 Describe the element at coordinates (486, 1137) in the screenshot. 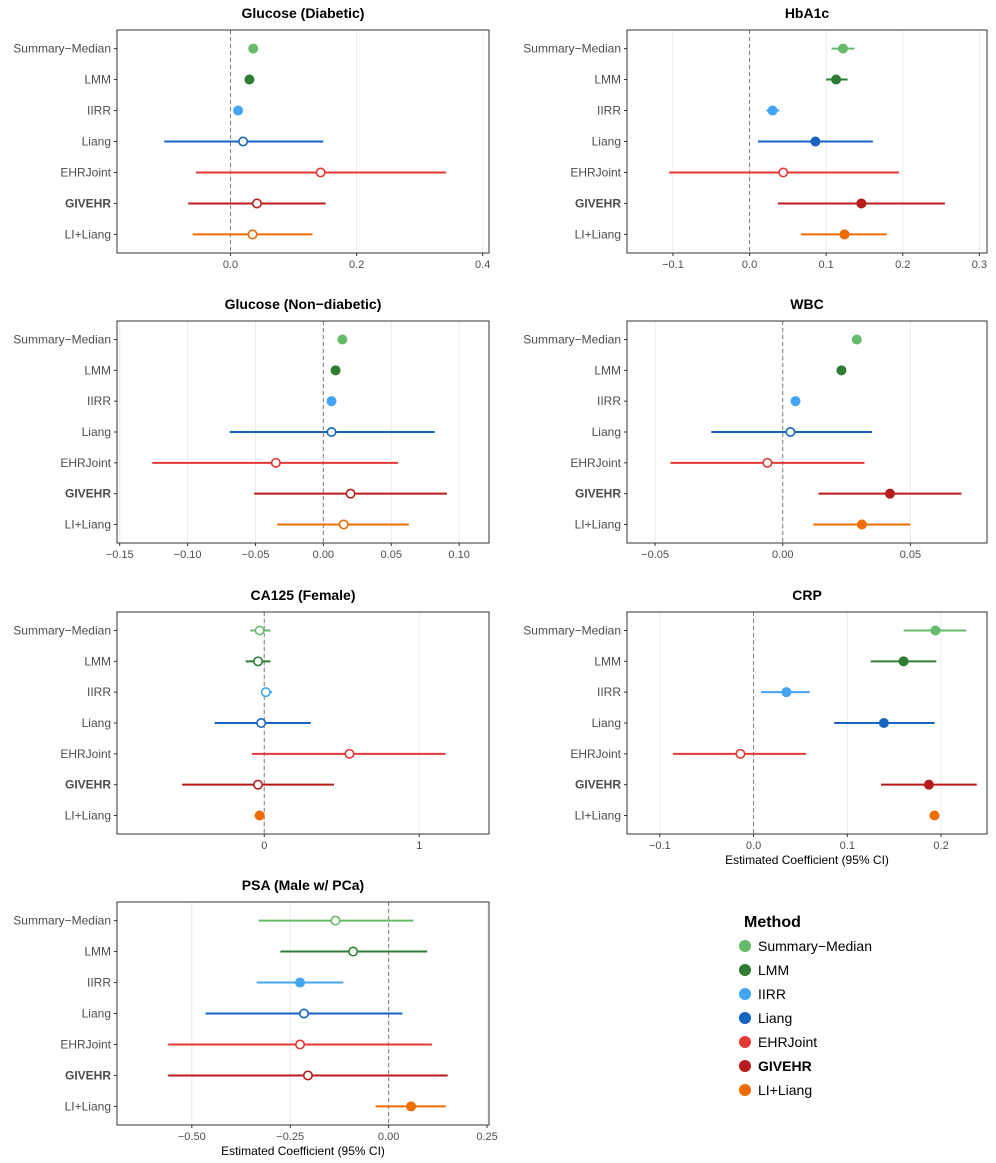

I see `x-tick-label: 0.25` at that location.